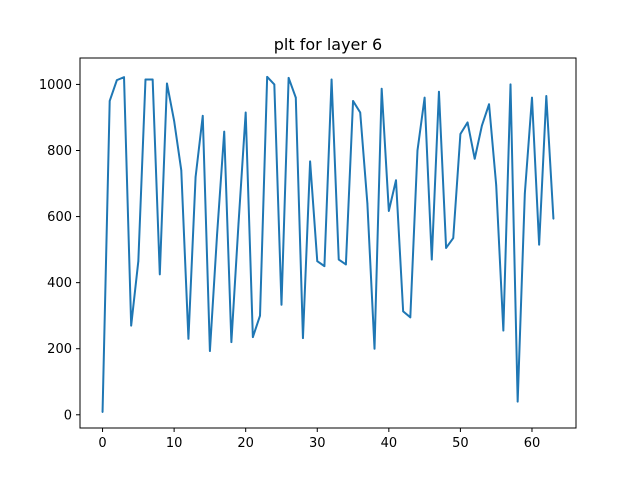 Image resolution: width=640 pixels, height=480 pixels. What do you see at coordinates (59, 250) in the screenshot?
I see `y-axis: 0 200 400 600 800 1000` at bounding box center [59, 250].